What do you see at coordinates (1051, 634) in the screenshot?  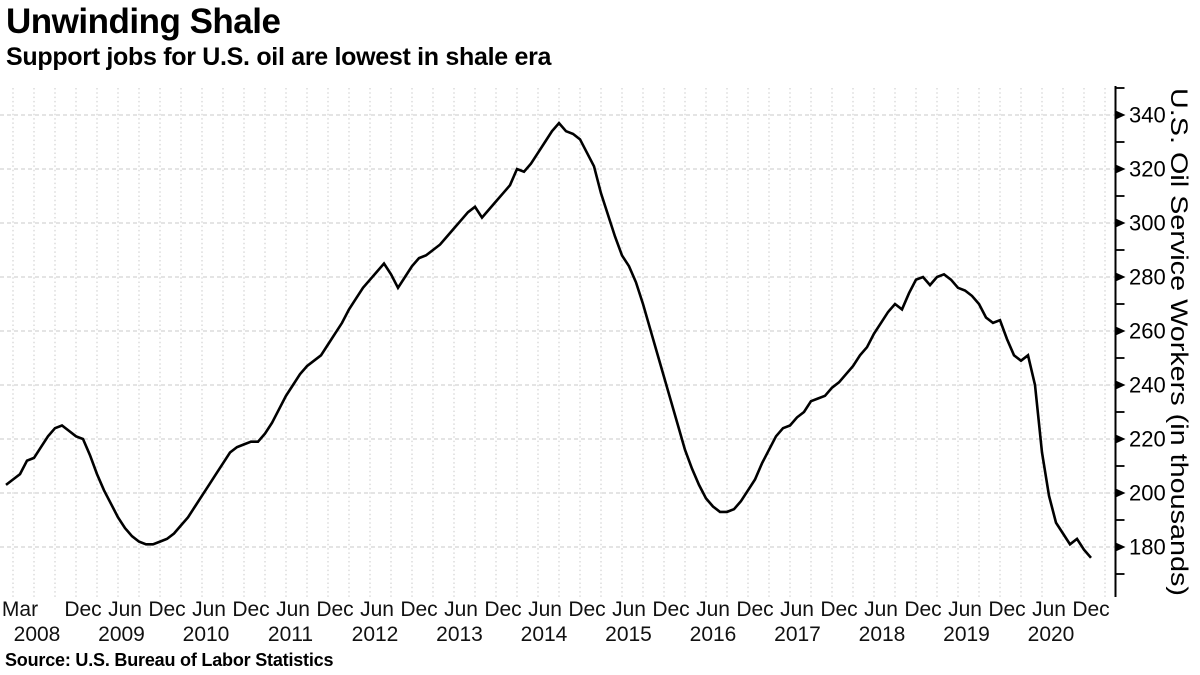 I see `x-year-label: 2020` at bounding box center [1051, 634].